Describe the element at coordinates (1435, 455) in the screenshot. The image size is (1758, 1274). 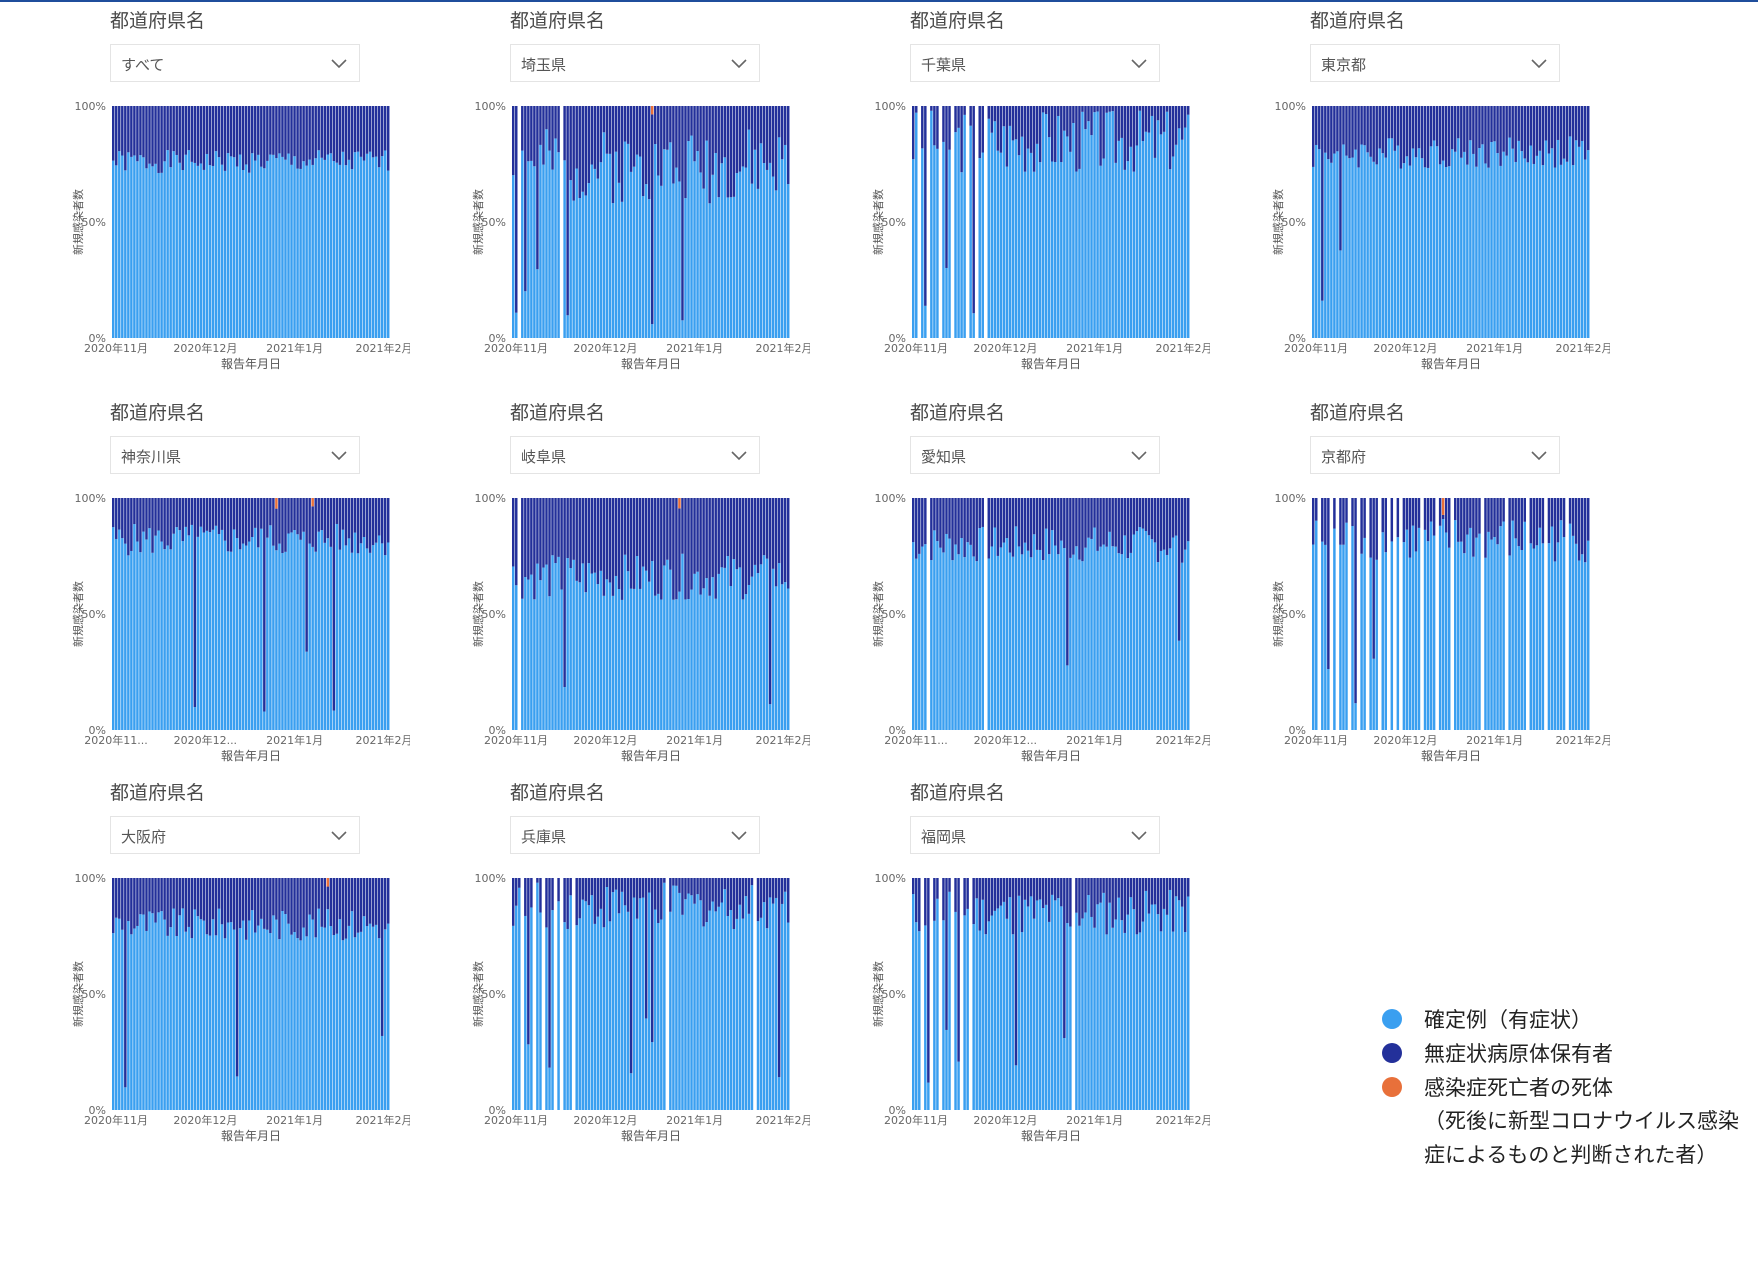
I see `prefecture-dropdown: 京都府` at that location.